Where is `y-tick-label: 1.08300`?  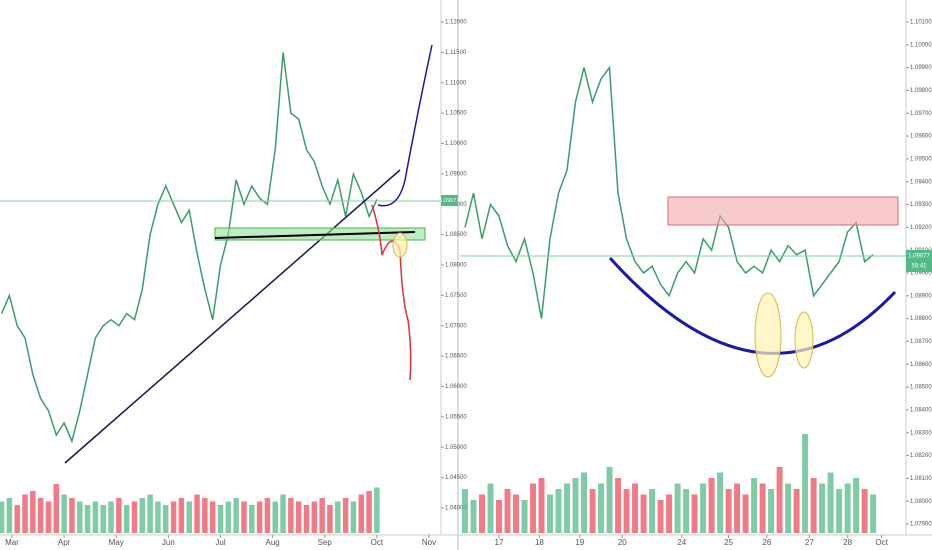
y-tick-label: 1.08300 is located at coordinates (921, 433).